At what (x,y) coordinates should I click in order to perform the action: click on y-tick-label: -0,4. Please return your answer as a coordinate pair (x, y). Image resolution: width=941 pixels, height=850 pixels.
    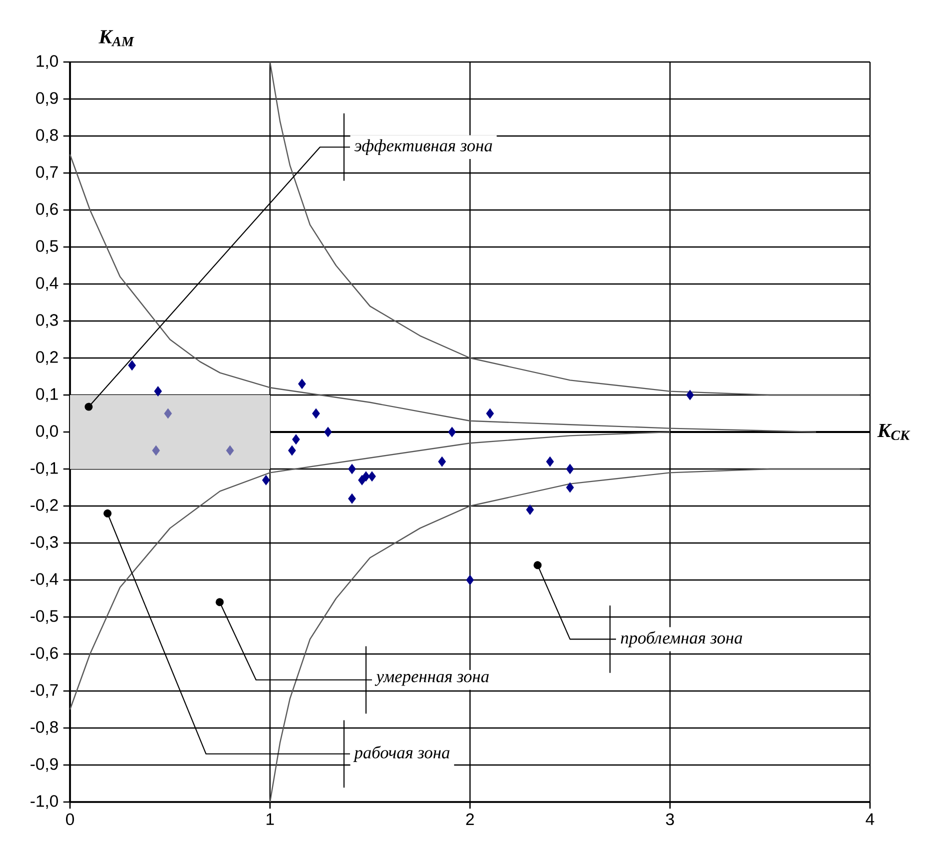
    Looking at the image, I should click on (44, 580).